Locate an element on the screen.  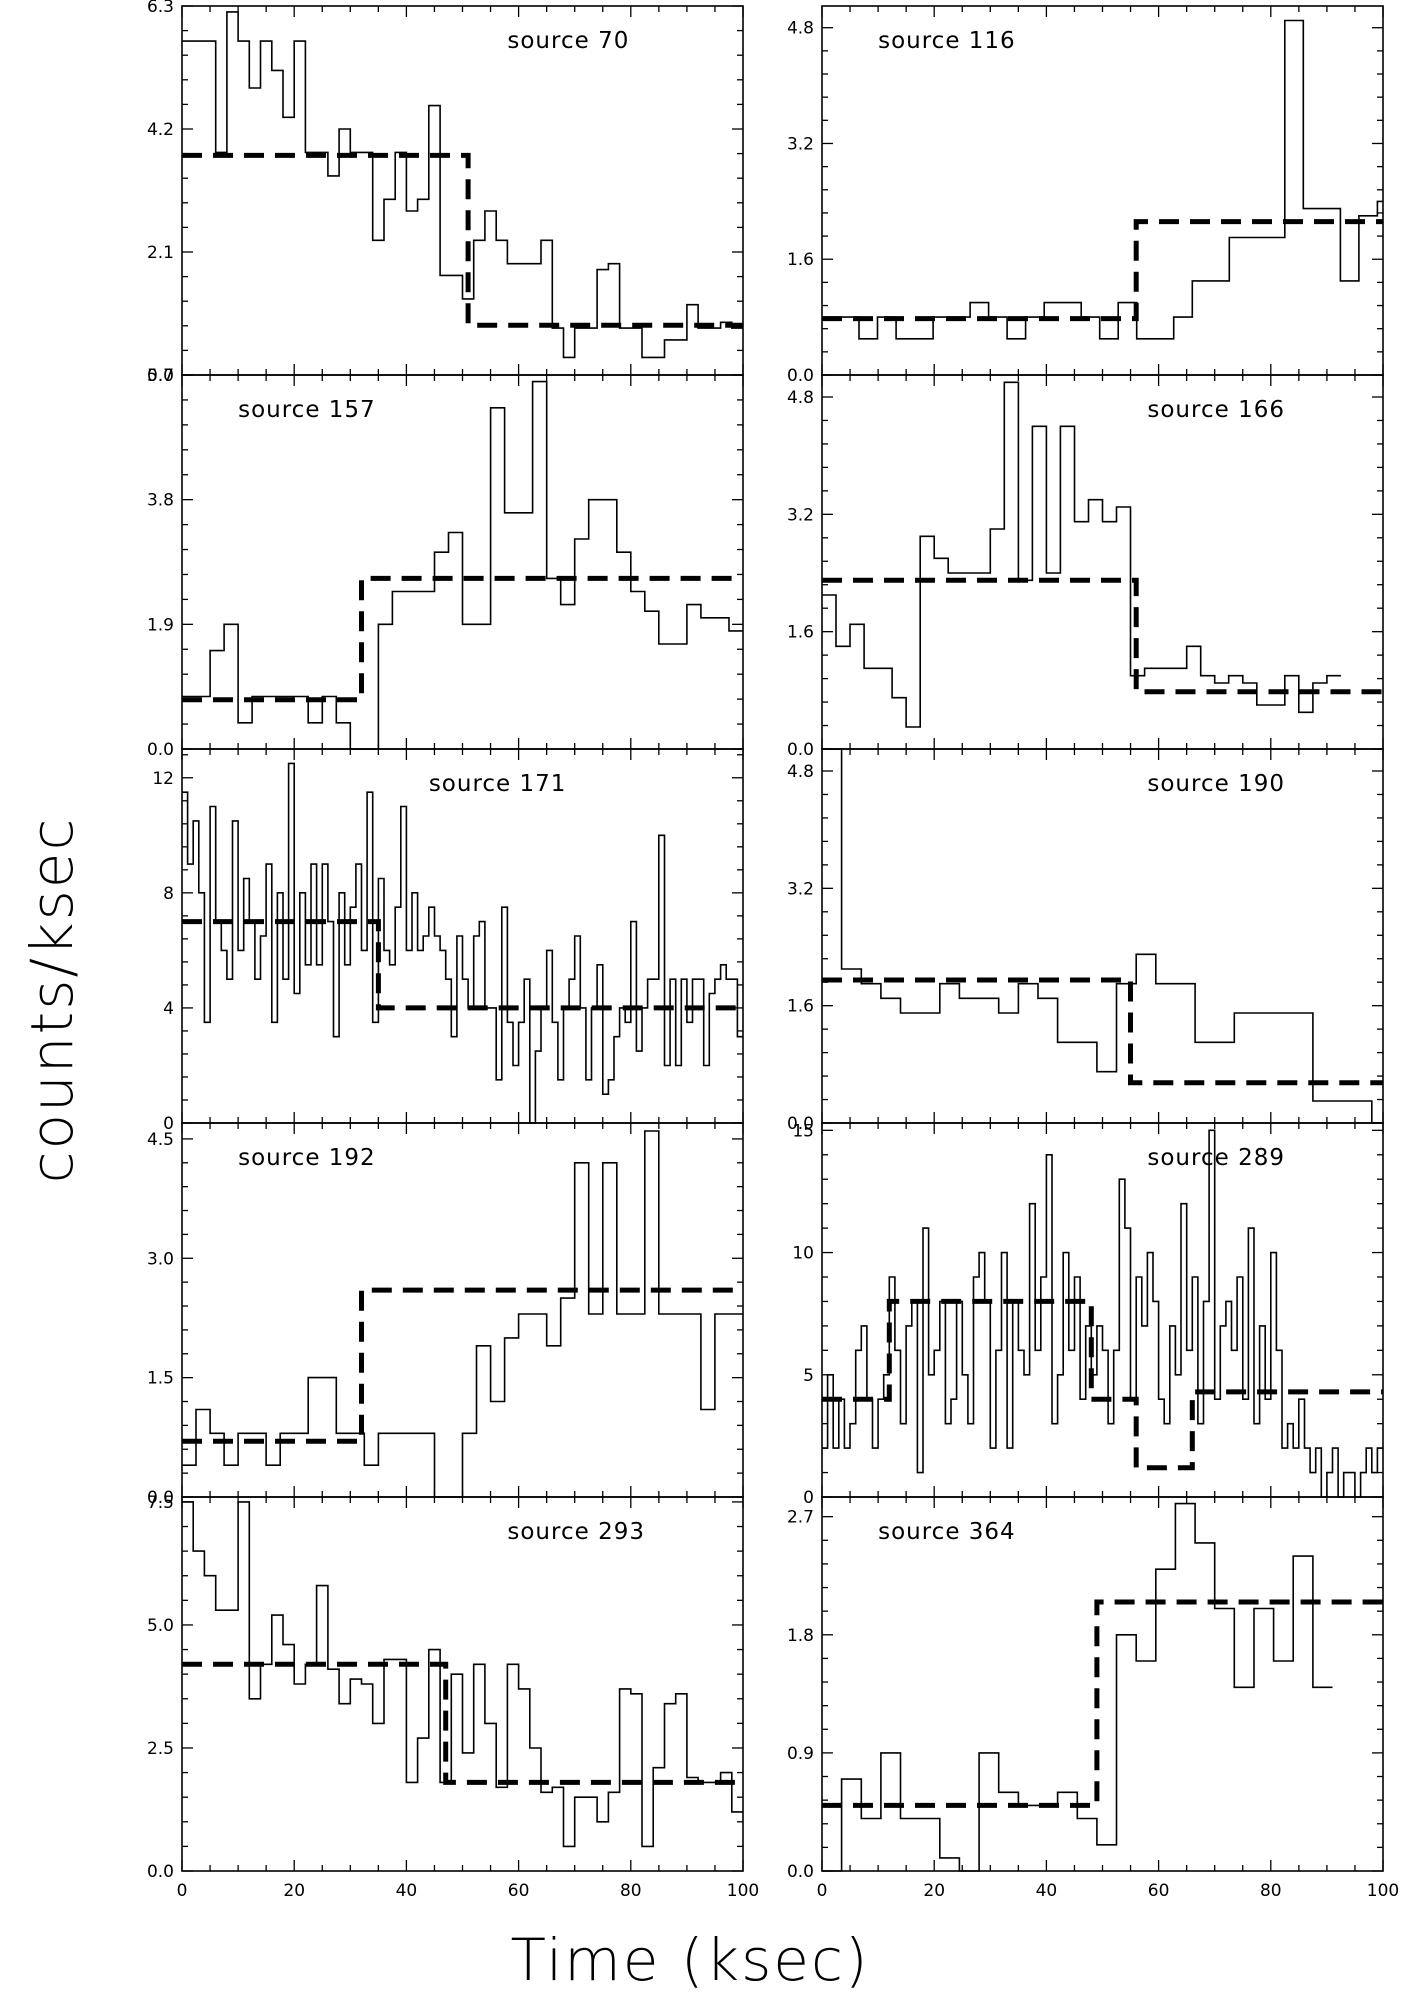
panel-5: 0 4 8 12 source 171 is located at coordinates (448, 941).